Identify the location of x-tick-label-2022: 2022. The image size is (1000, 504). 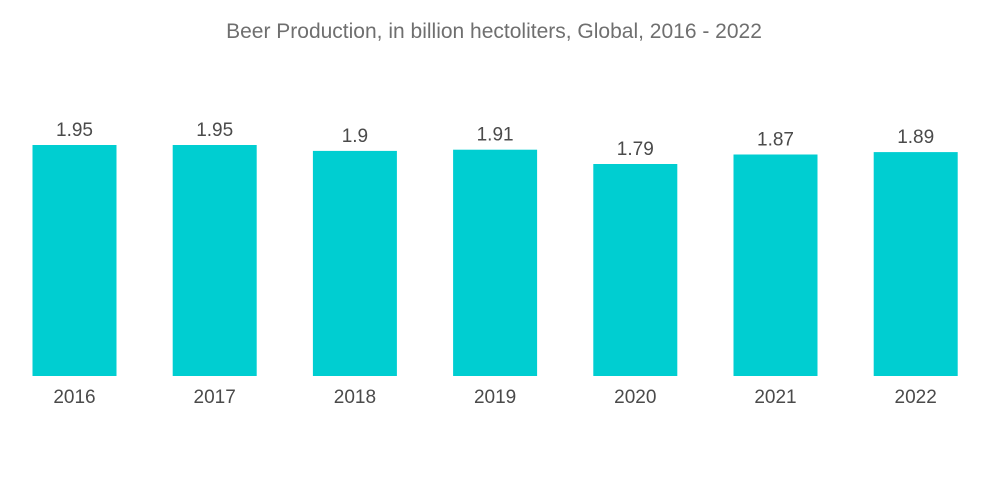
(916, 397).